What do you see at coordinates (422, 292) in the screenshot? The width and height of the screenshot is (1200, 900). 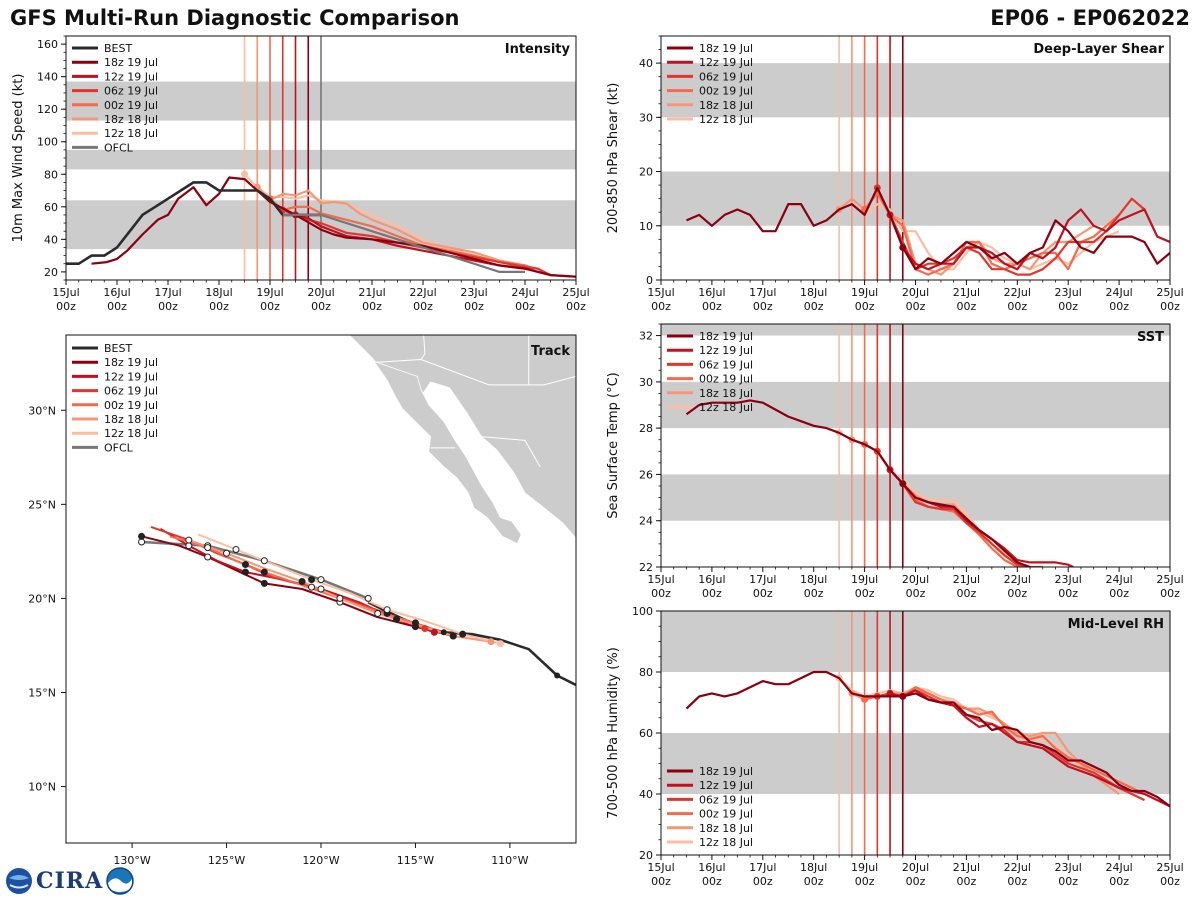 I see `intensity-x-tick-label: 22Jul` at bounding box center [422, 292].